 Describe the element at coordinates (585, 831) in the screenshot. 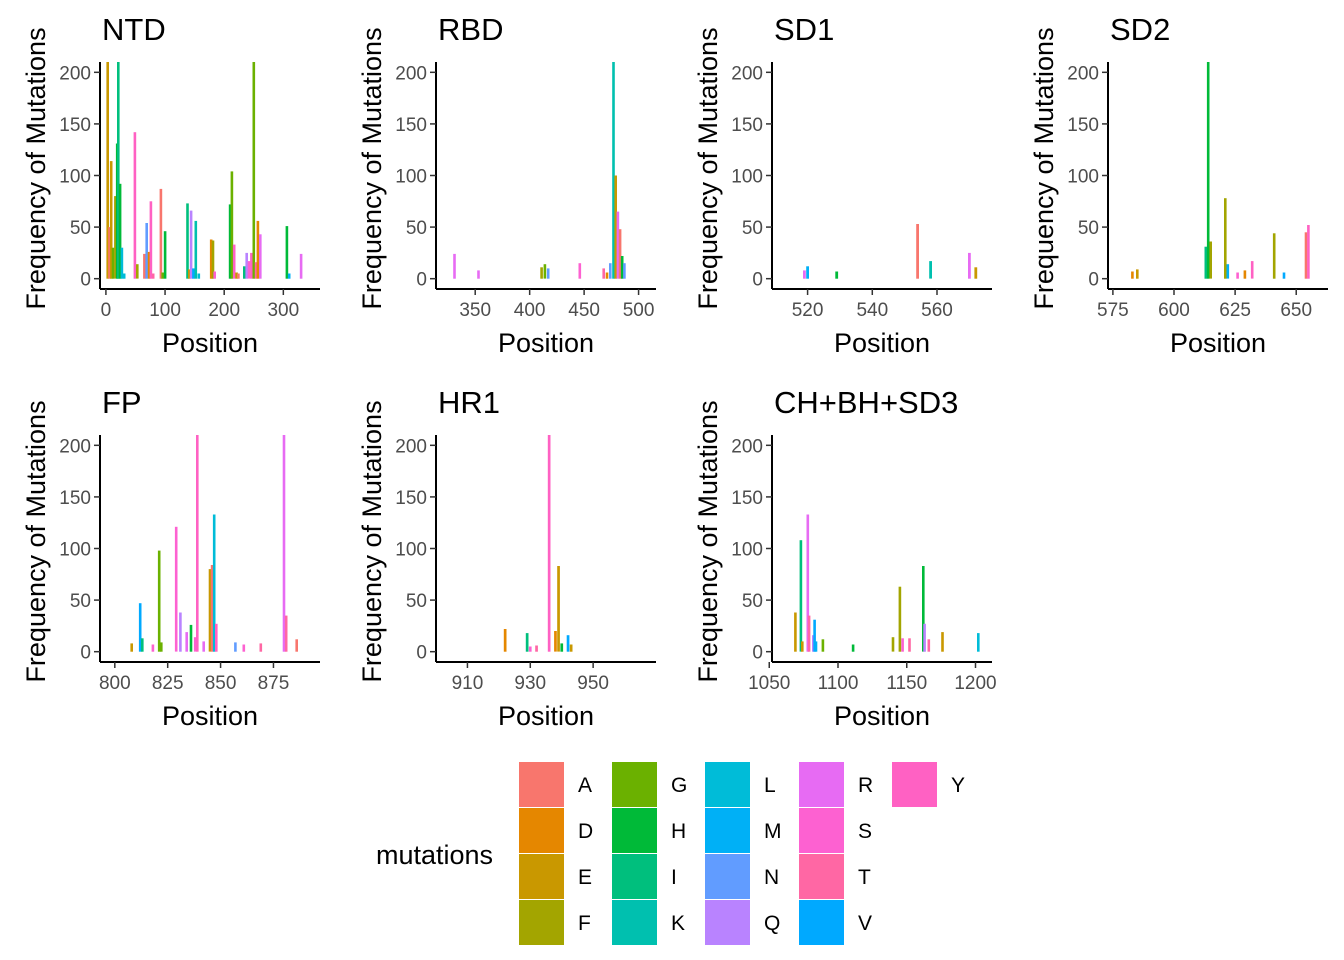

I see `legend-label: D` at that location.